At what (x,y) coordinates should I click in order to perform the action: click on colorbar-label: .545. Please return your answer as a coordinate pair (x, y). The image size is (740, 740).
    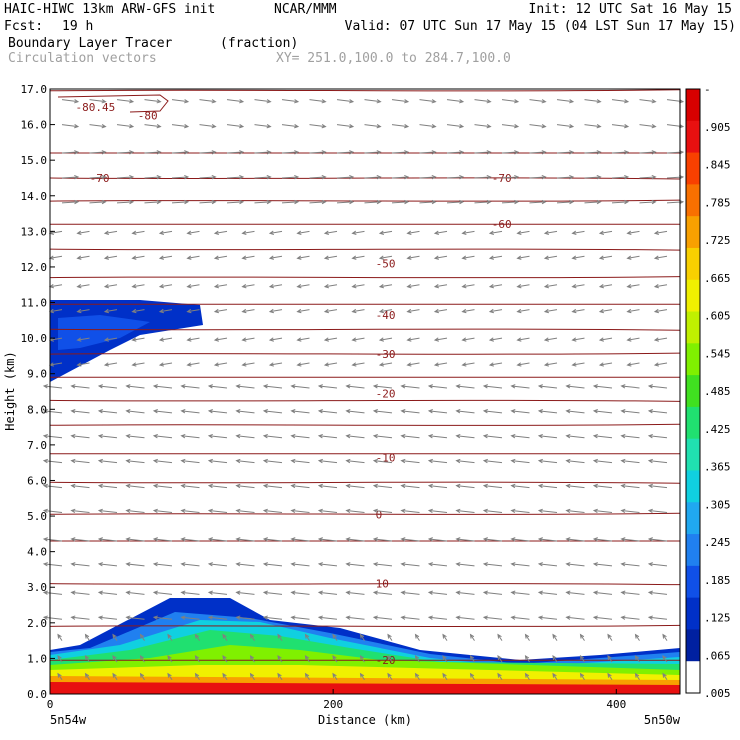
    Looking at the image, I should click on (717, 353).